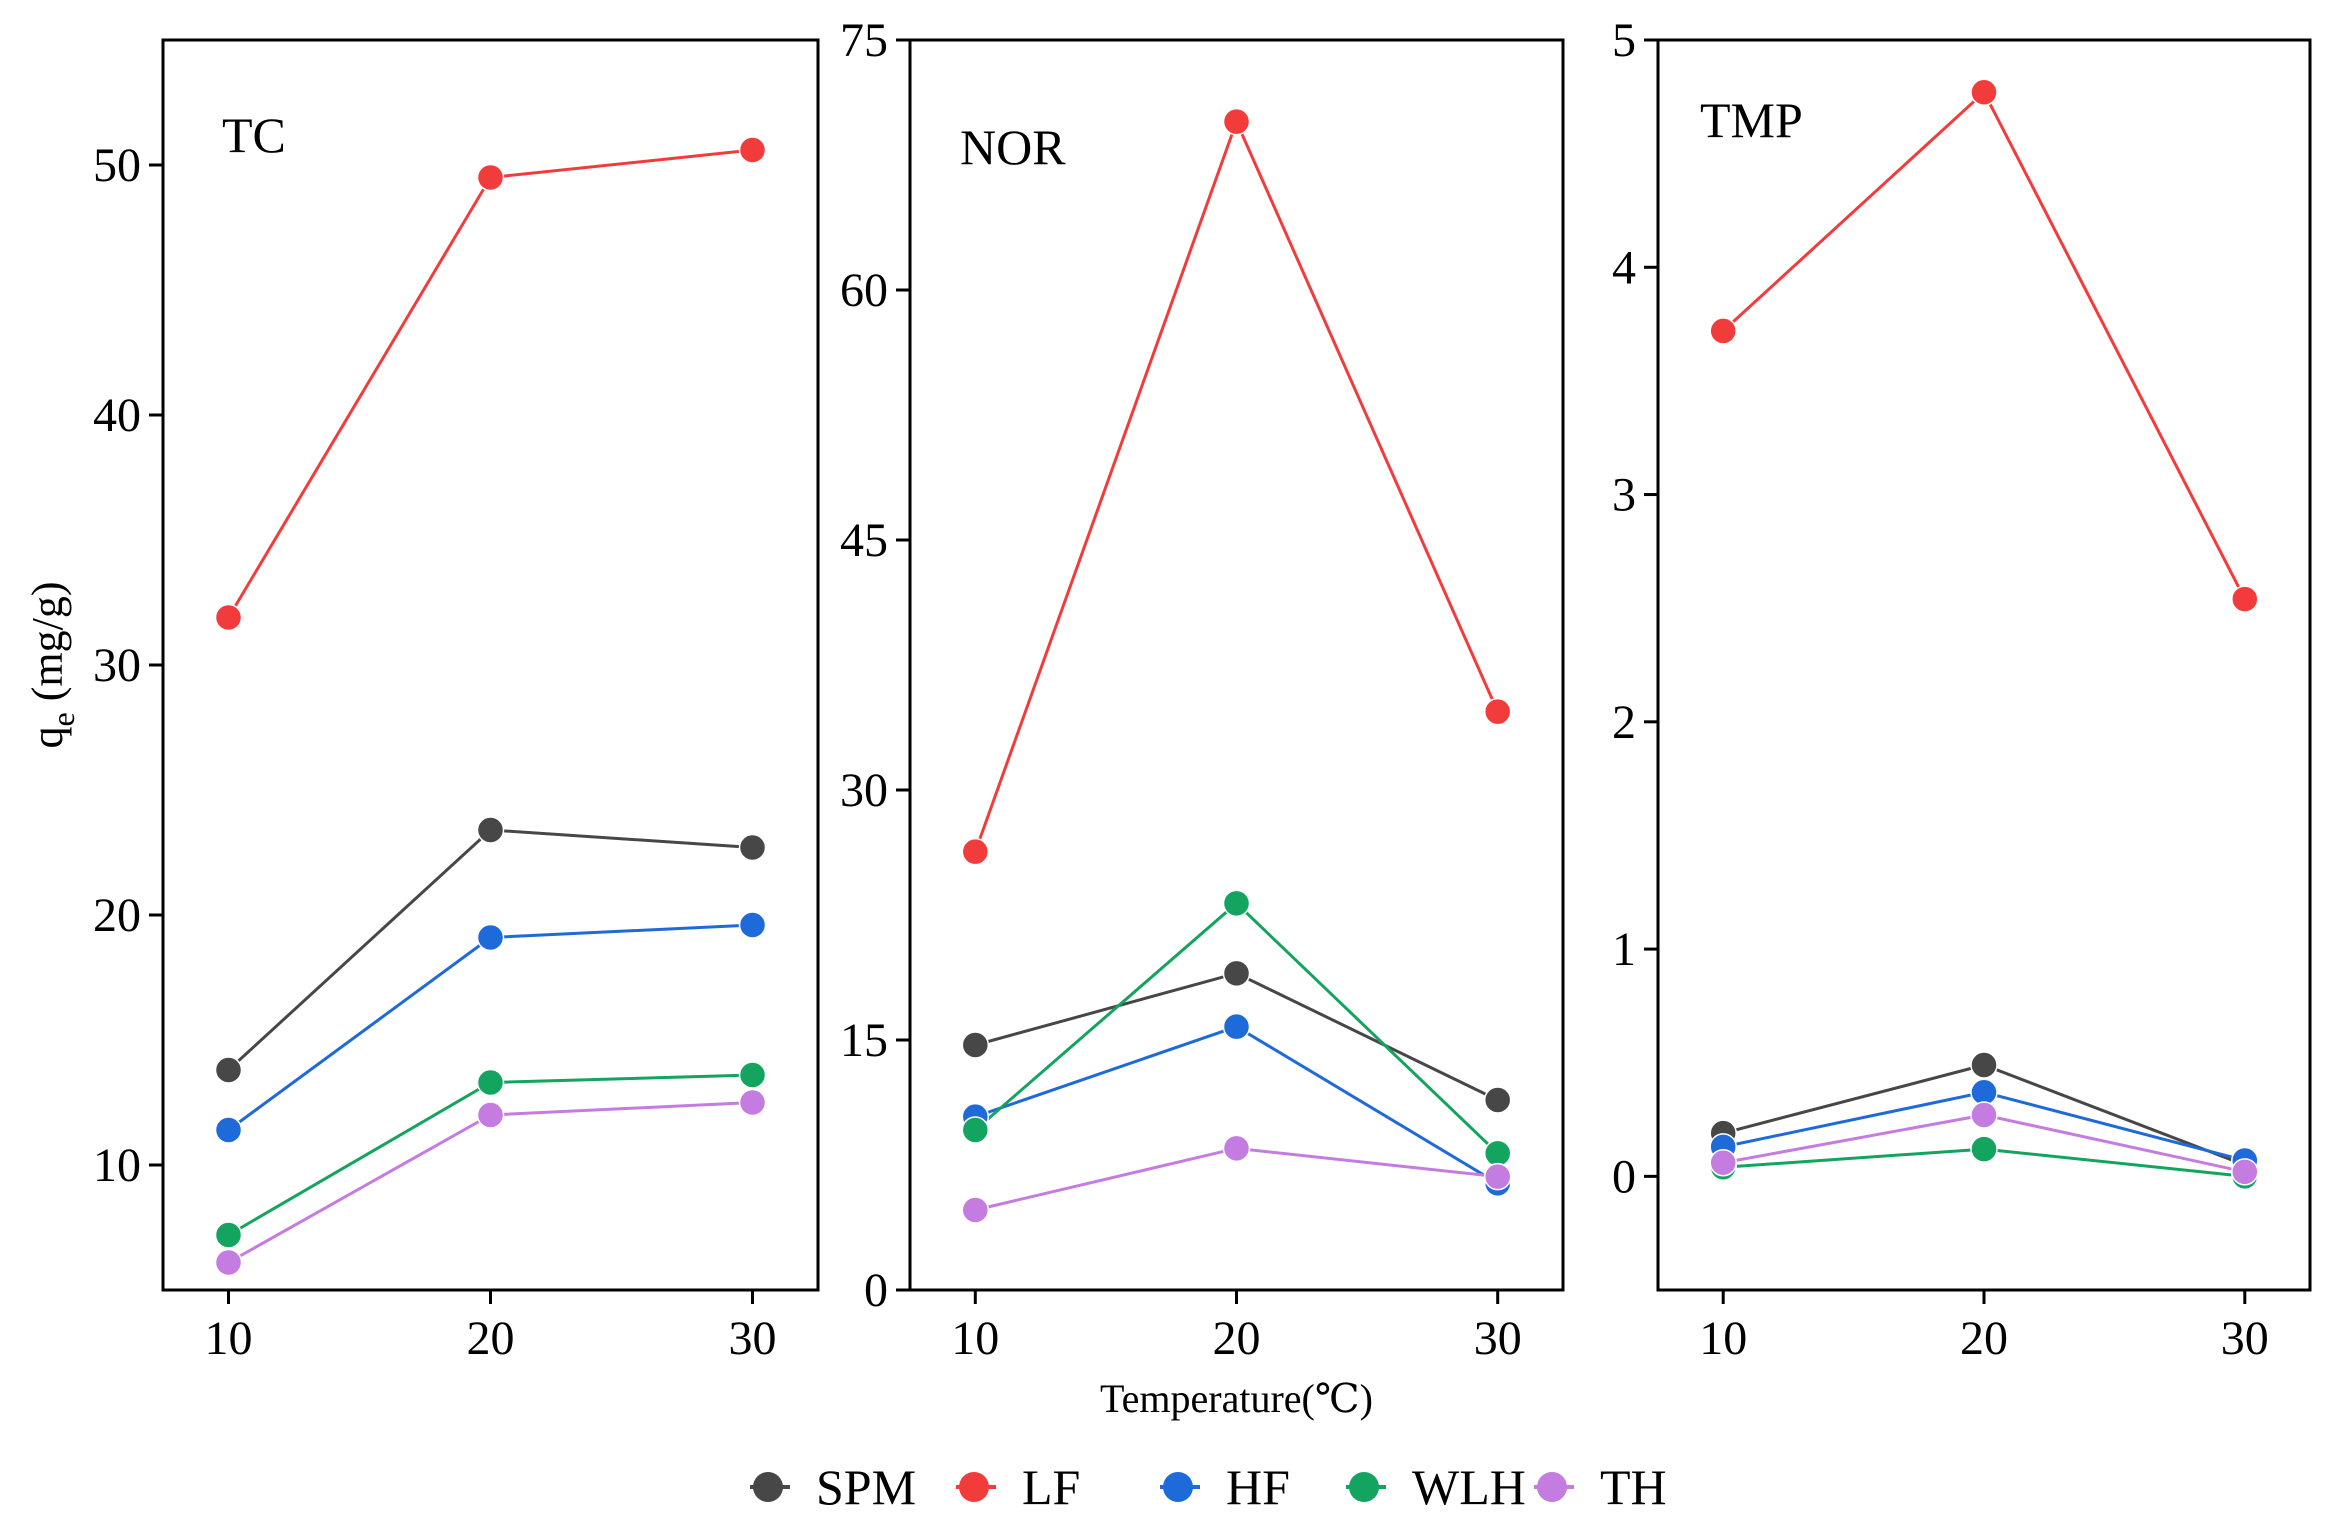 This screenshot has height=1519, width=2325. What do you see at coordinates (117, 415) in the screenshot?
I see `y-tick-label: 40` at bounding box center [117, 415].